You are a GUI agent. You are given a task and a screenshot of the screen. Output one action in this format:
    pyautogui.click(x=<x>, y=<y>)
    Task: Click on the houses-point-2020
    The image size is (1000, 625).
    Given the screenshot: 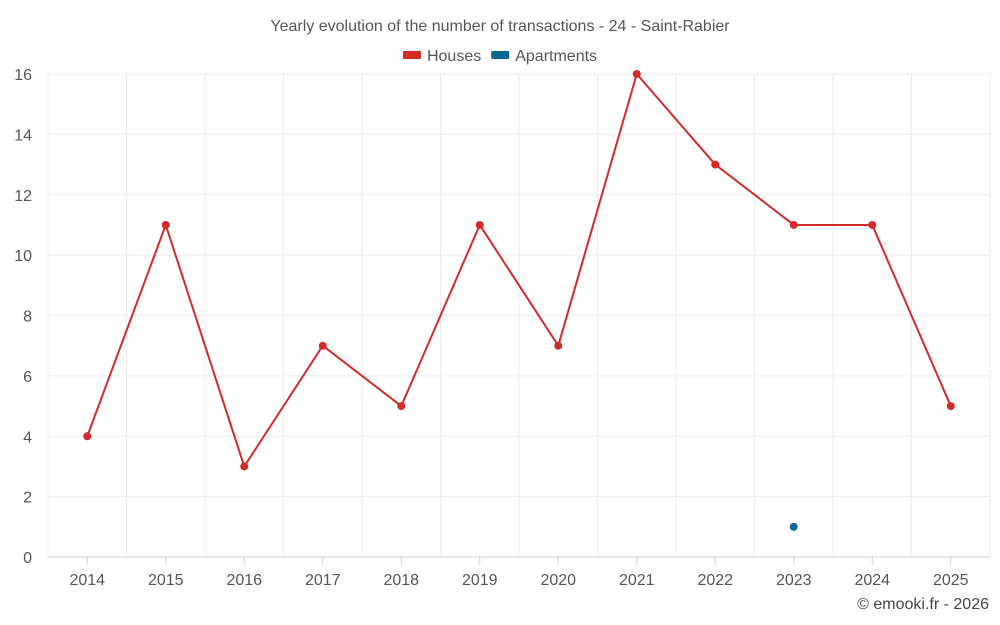 What is the action you would take?
    pyautogui.click(x=558, y=345)
    